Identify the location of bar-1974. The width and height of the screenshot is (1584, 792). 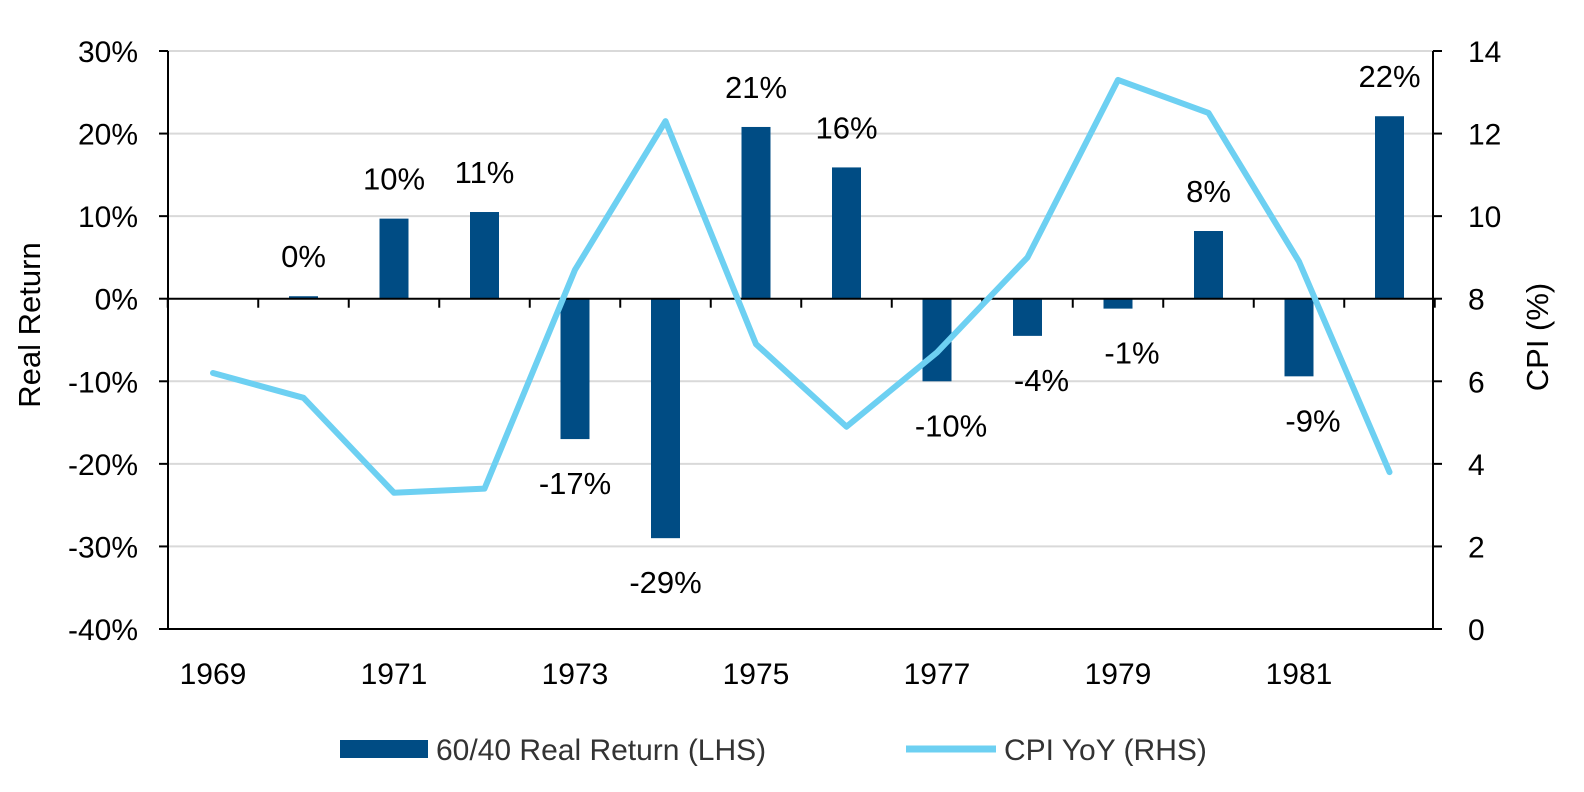
(665, 418).